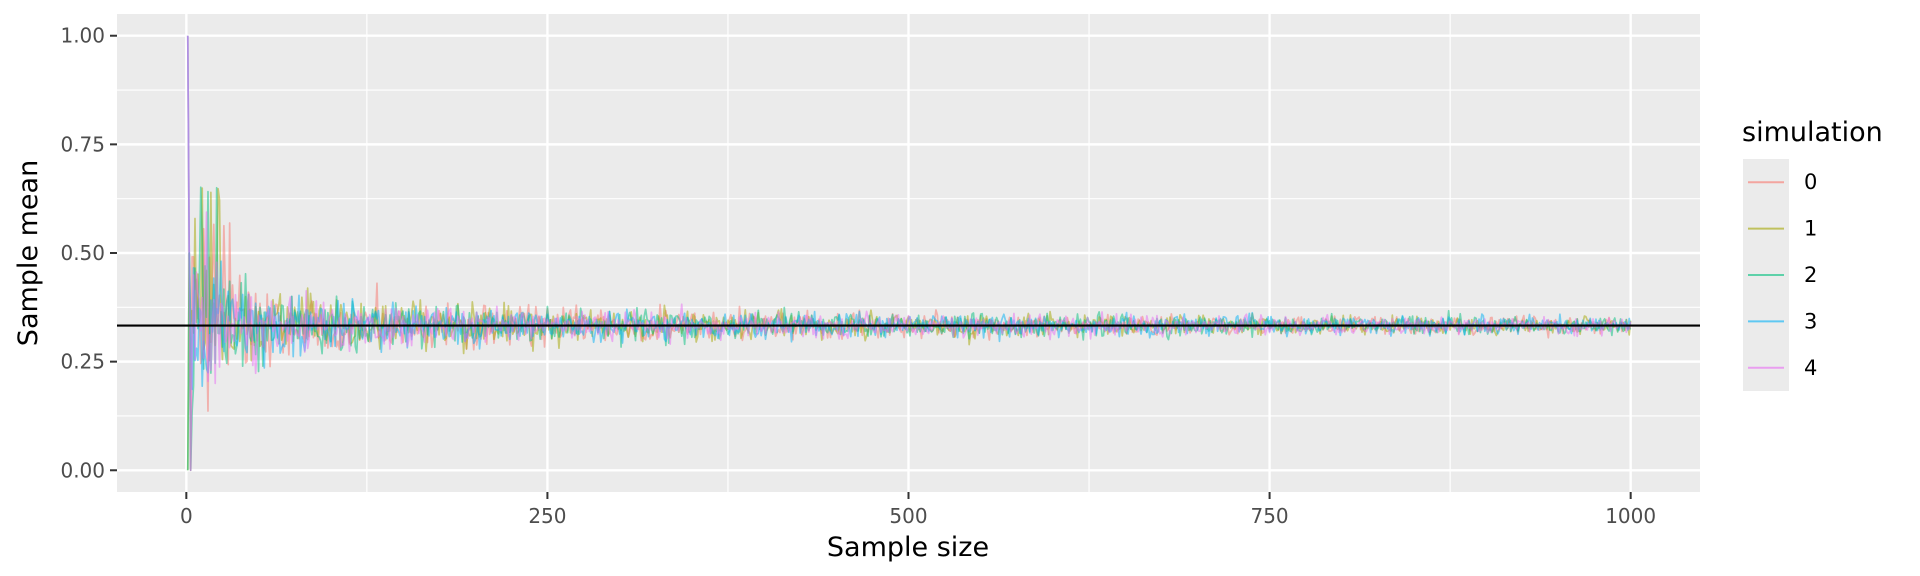  What do you see at coordinates (908, 547) in the screenshot?
I see `x-axis-title: Sample size` at bounding box center [908, 547].